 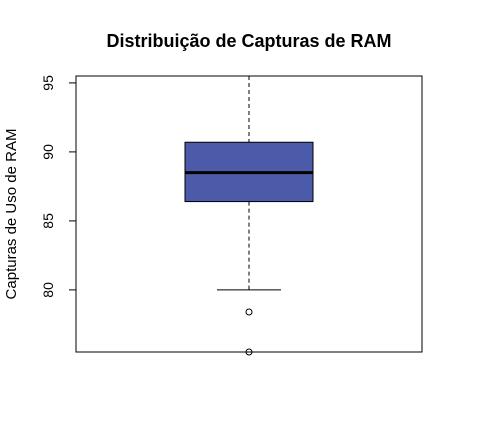 I want to click on y-axis-ticks: 80 85 90 95, so click(x=58, y=186).